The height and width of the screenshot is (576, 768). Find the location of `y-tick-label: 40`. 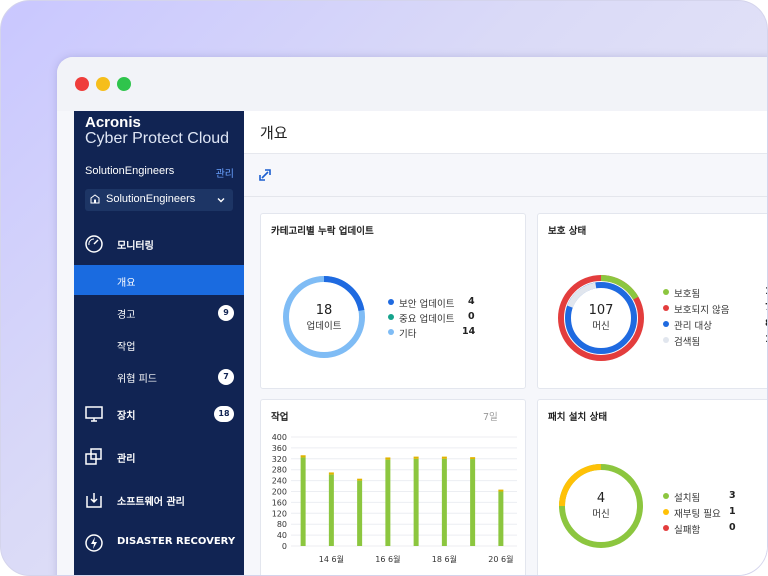

y-tick-label: 40 is located at coordinates (282, 535).